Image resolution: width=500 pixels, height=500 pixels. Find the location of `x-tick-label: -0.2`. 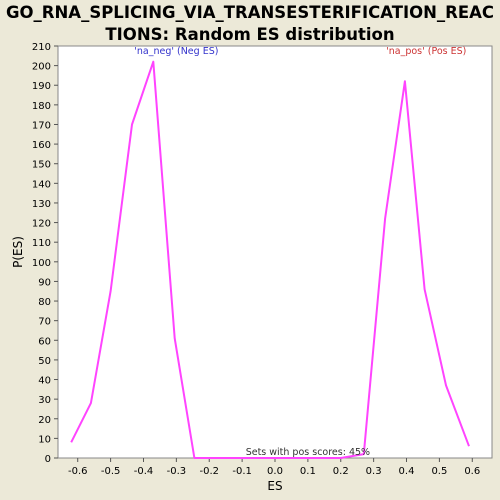

x-tick-label: -0.2 is located at coordinates (209, 471).